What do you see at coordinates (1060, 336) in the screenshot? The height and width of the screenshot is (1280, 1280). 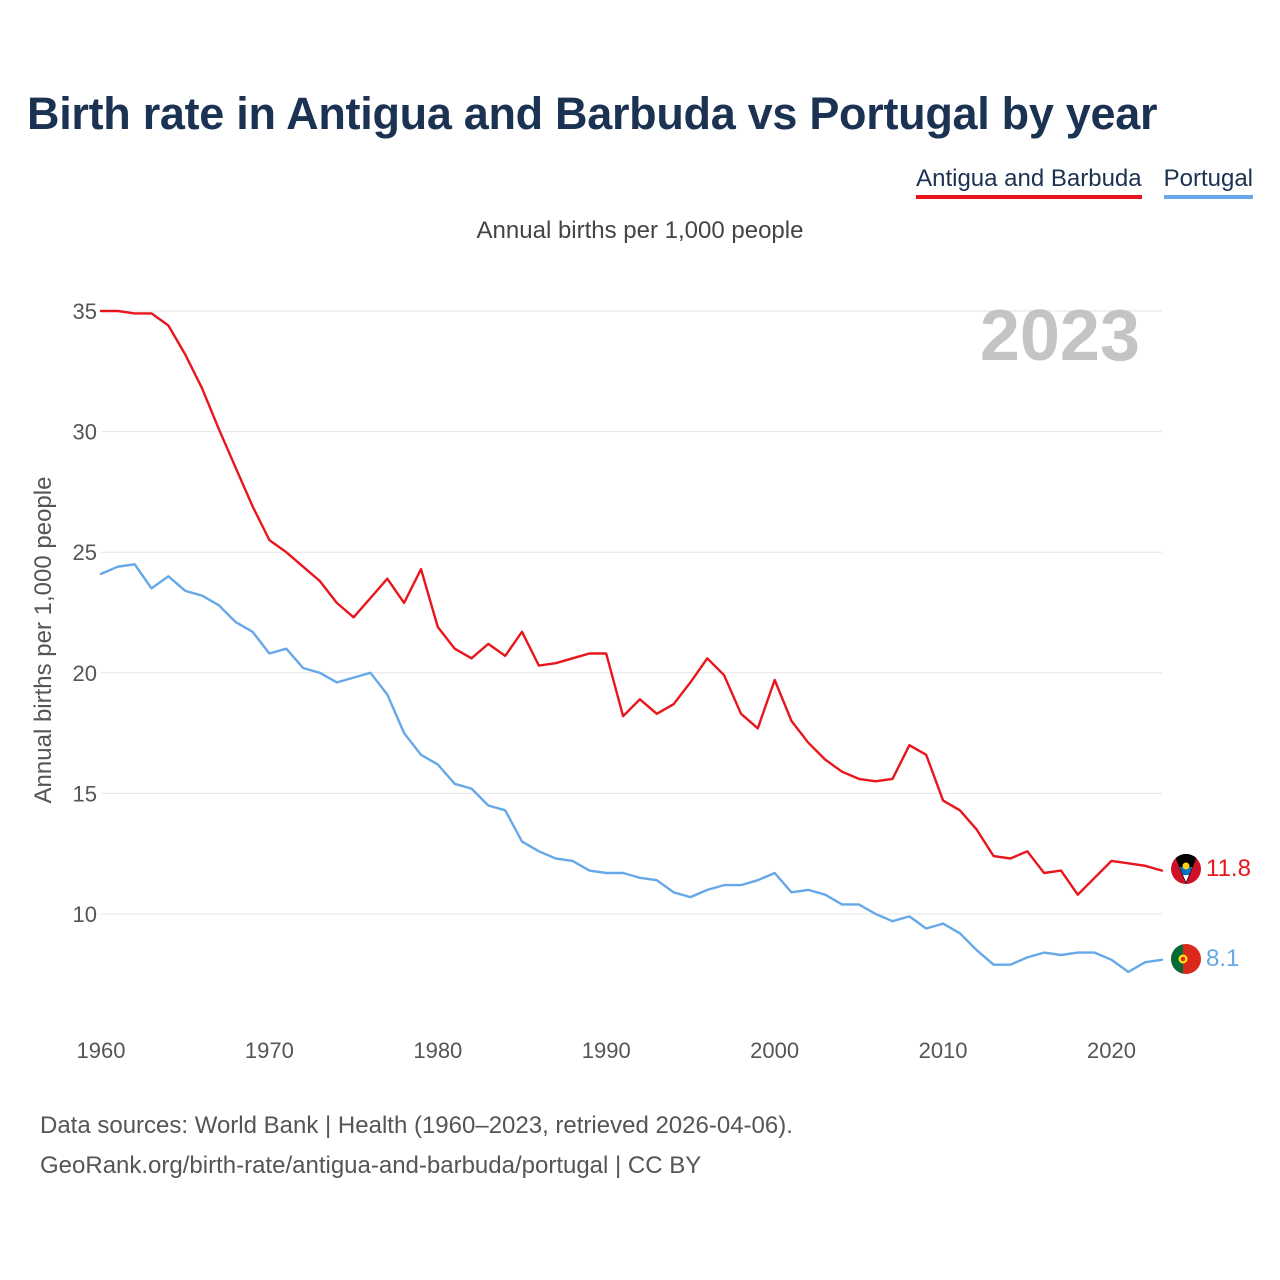 I see `year-watermark: 2023` at bounding box center [1060, 336].